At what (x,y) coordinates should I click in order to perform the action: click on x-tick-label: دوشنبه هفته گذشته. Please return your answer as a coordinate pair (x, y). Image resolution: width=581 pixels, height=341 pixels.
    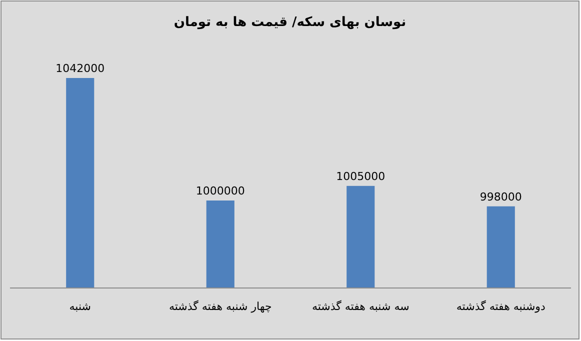
    Looking at the image, I should click on (501, 306).